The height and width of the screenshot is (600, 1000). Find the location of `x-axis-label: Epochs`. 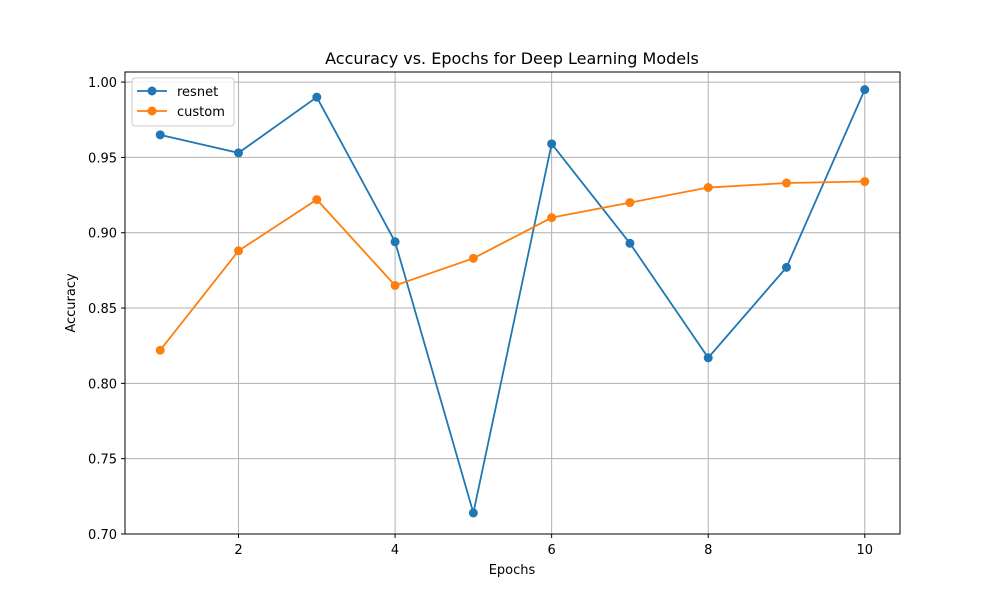

x-axis-label: Epochs is located at coordinates (512, 570).